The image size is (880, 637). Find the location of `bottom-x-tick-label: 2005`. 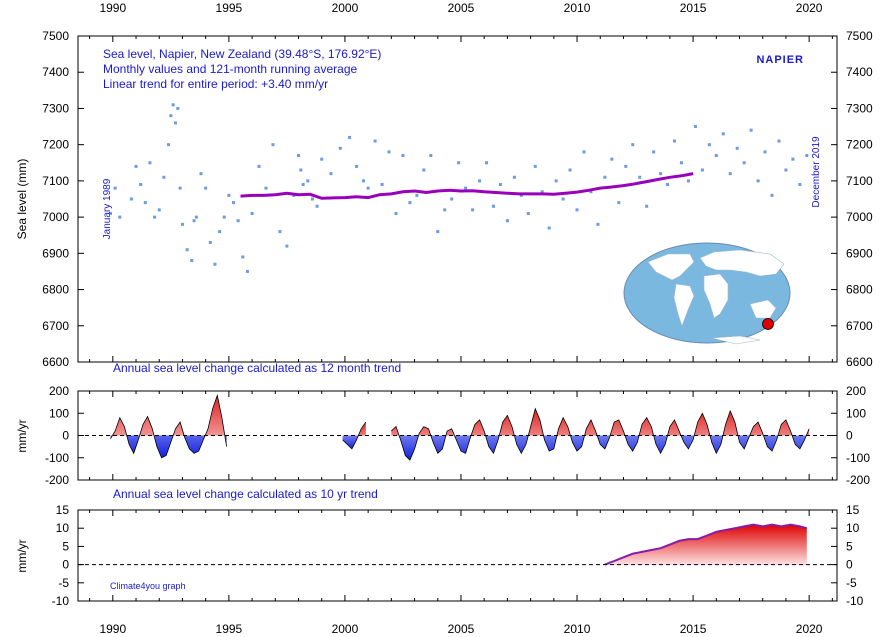

bottom-x-tick-label: 2005 is located at coordinates (461, 629).